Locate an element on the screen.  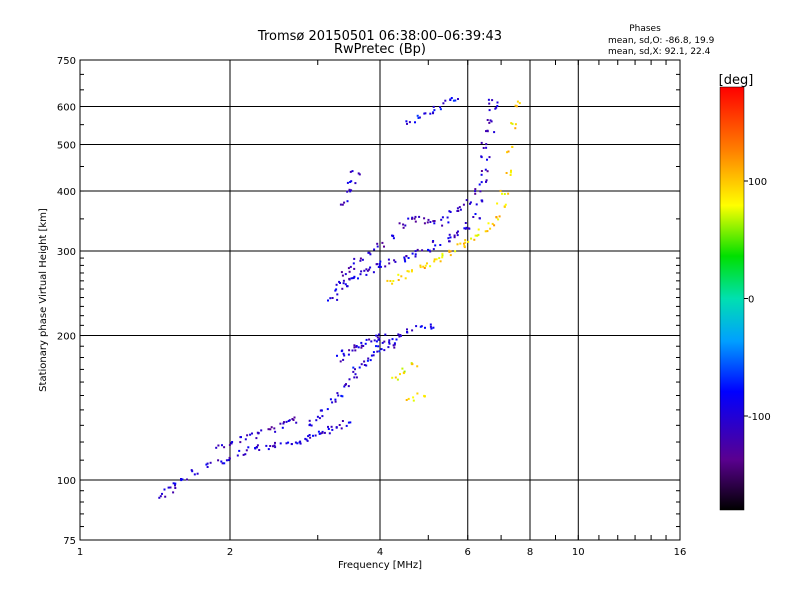
colorbar-tick-label: 100 is located at coordinates (757, 182).